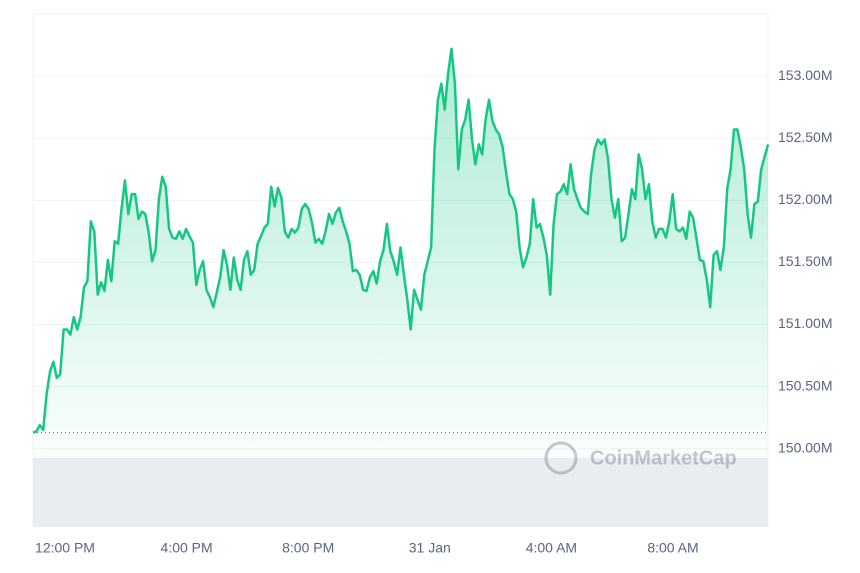  What do you see at coordinates (187, 548) in the screenshot?
I see `x-tick-label: 4:00 PM` at bounding box center [187, 548].